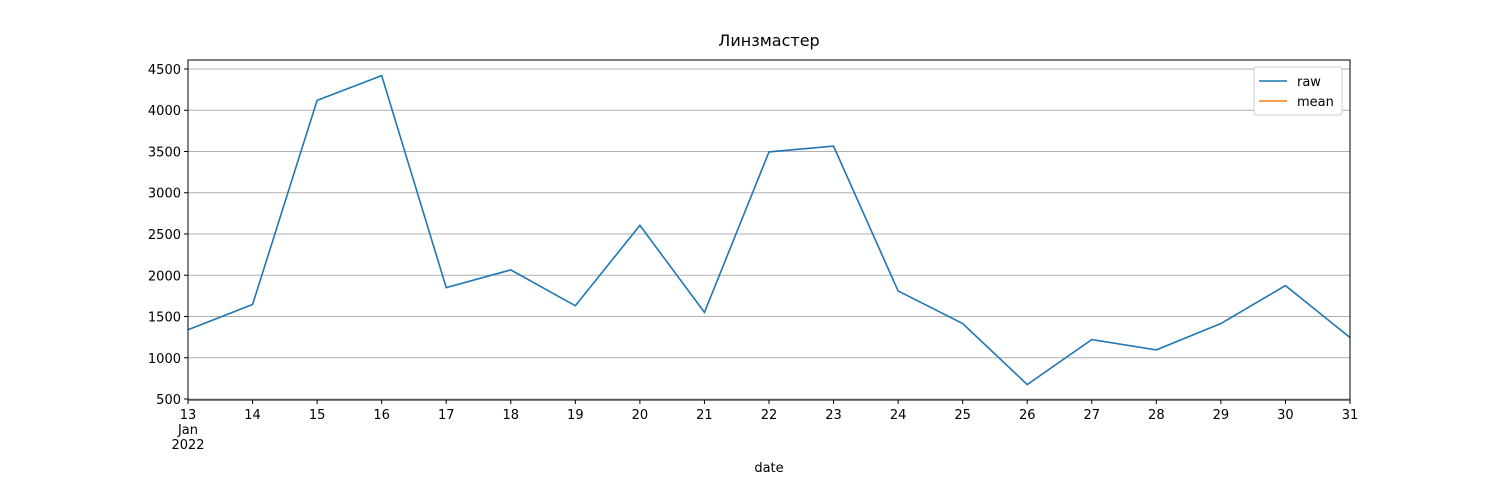 This screenshot has width=1500, height=500. I want to click on x-tick-label: 27, so click(1092, 415).